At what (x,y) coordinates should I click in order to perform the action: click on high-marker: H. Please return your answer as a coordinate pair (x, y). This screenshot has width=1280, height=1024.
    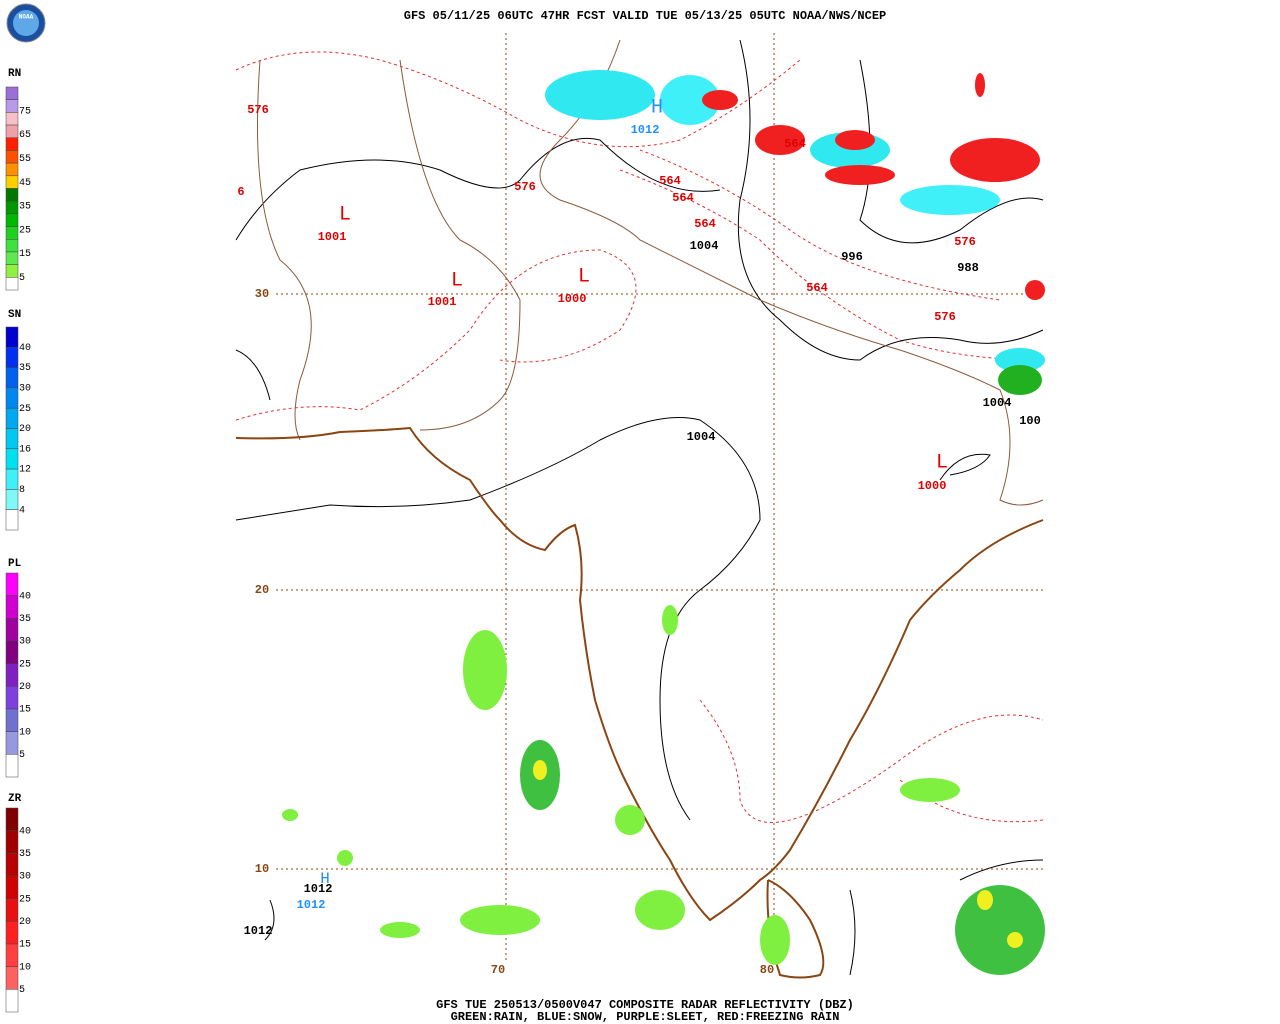
    Looking at the image, I should click on (325, 879).